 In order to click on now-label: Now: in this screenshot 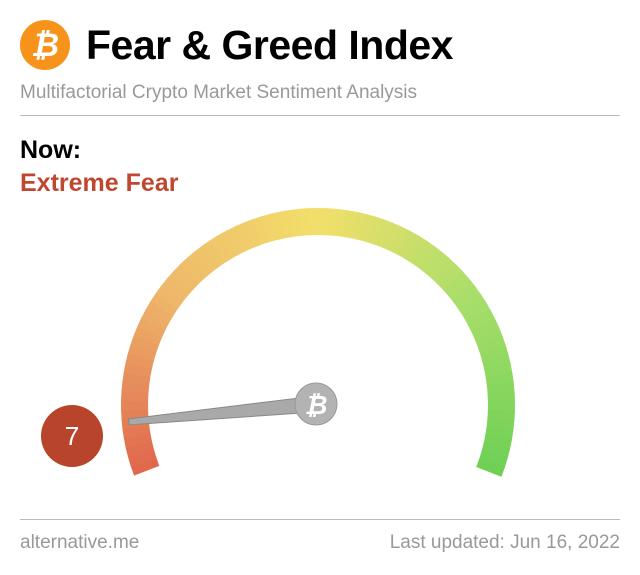, I will do `click(51, 150)`.